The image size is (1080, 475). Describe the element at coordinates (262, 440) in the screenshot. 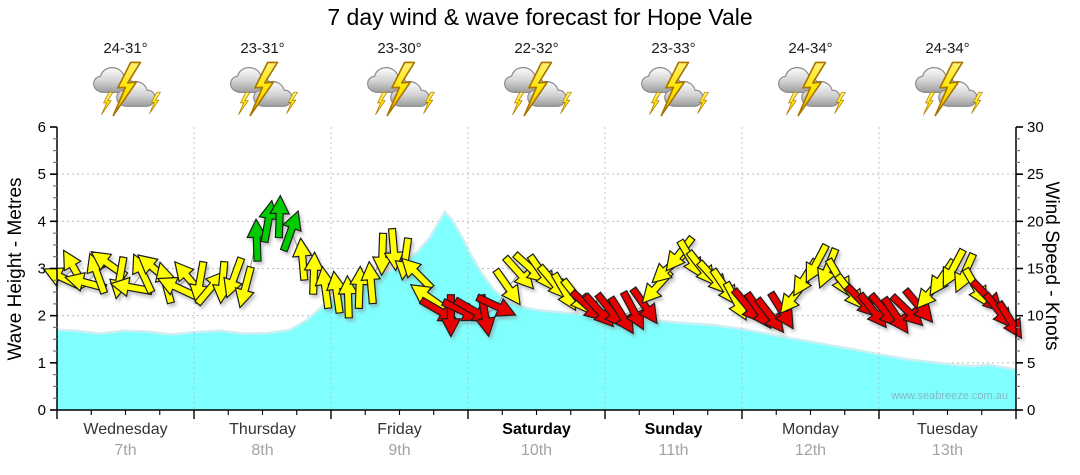

I see `day-label: Thursday 8th` at that location.